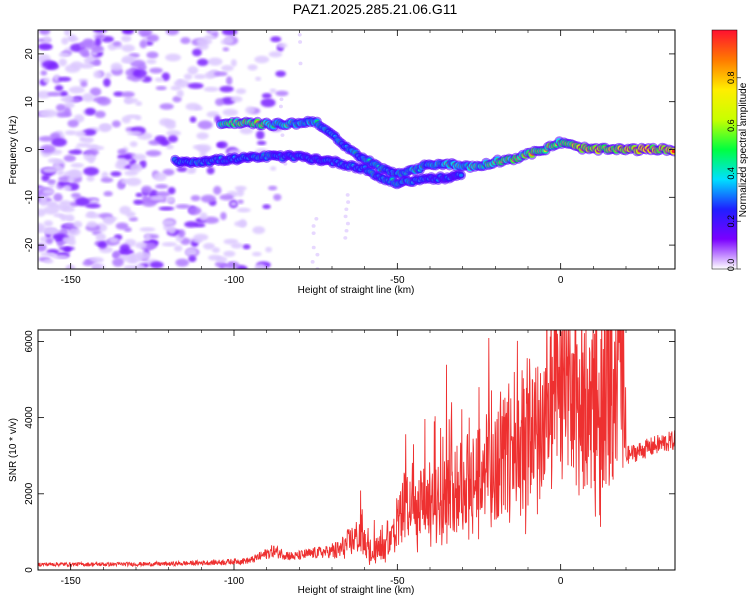 The image size is (750, 600). I want to click on snr-y-label: SNR (10 * v/v), so click(13, 450).